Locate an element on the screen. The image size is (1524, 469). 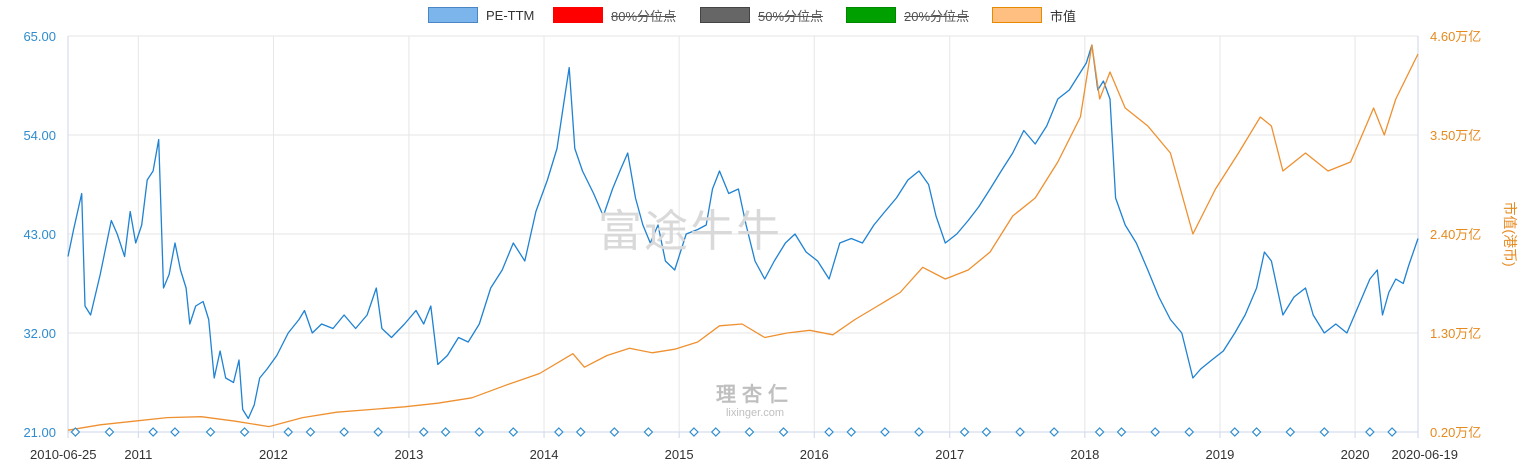
legend-label: 50%分位点 is located at coordinates (791, 16).